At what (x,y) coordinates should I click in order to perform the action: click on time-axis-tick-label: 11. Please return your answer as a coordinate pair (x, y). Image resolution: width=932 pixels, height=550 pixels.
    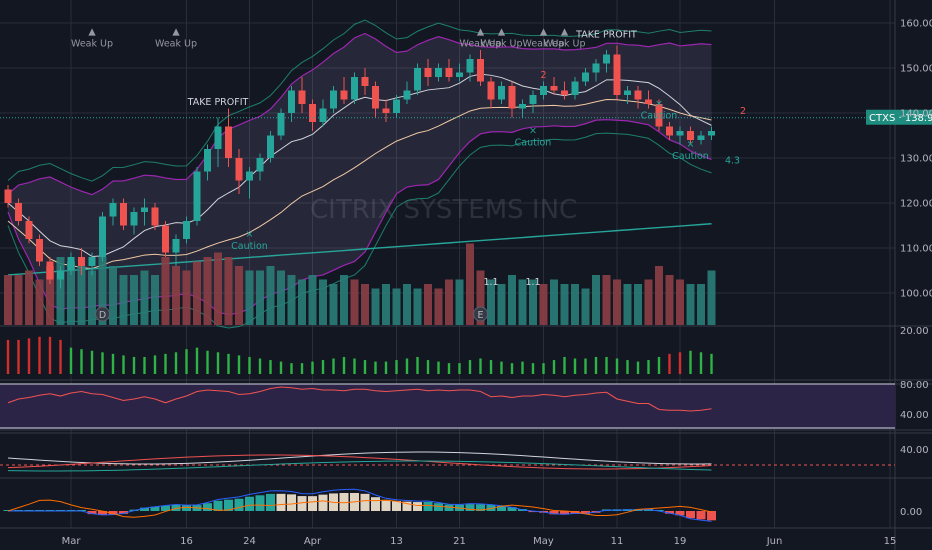
    Looking at the image, I should click on (617, 541).